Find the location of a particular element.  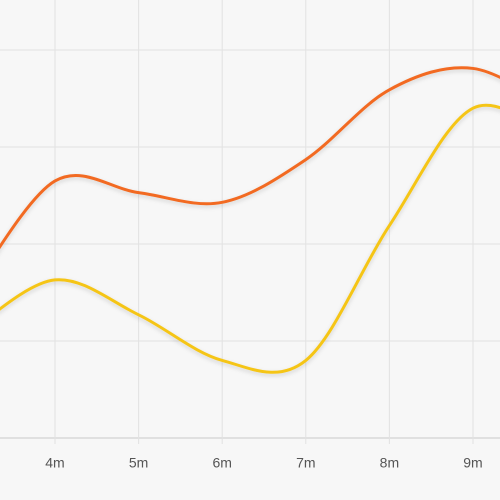

x-tick-label: 8m is located at coordinates (389, 463).